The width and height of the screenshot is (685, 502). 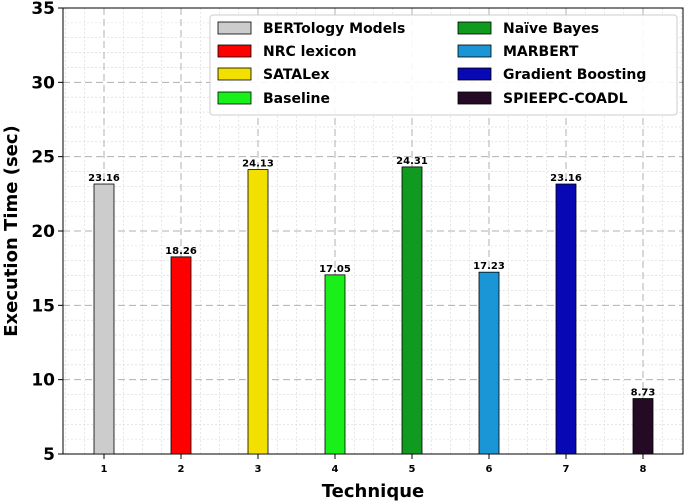 I want to click on x-axis: 1 2 3 4 5 6 7 8, so click(x=374, y=464).